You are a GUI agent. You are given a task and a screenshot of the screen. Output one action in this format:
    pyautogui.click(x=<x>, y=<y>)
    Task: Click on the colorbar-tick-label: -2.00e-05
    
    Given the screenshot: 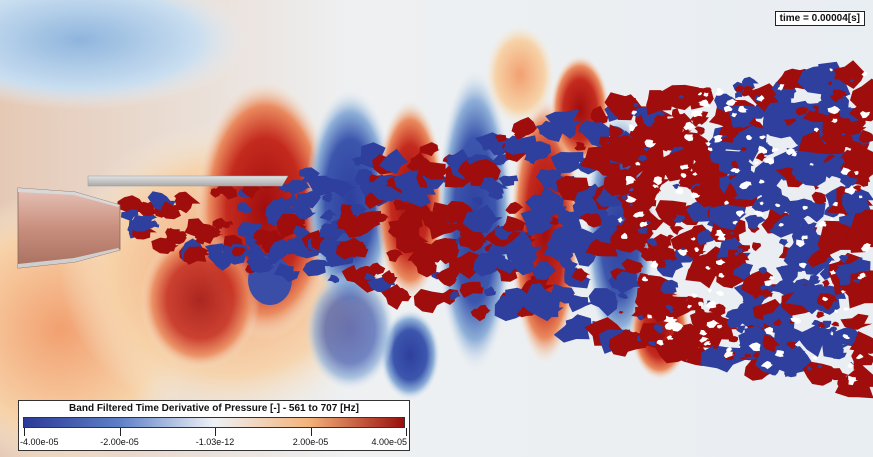 What is the action you would take?
    pyautogui.click(x=119, y=442)
    